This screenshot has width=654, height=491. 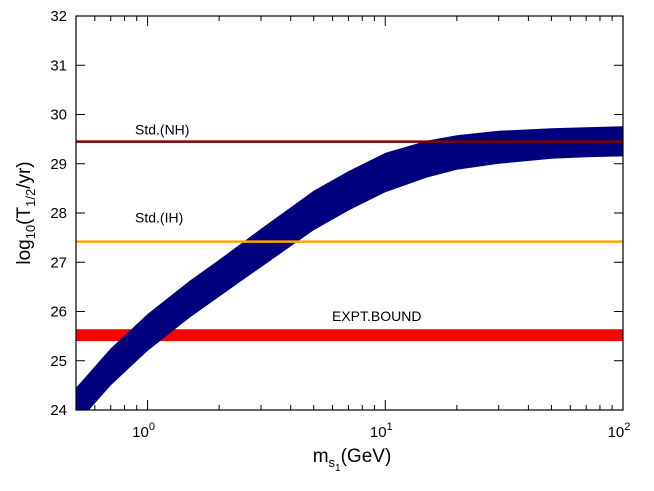 What do you see at coordinates (58, 361) in the screenshot?
I see `y-tick-label: 25` at bounding box center [58, 361].